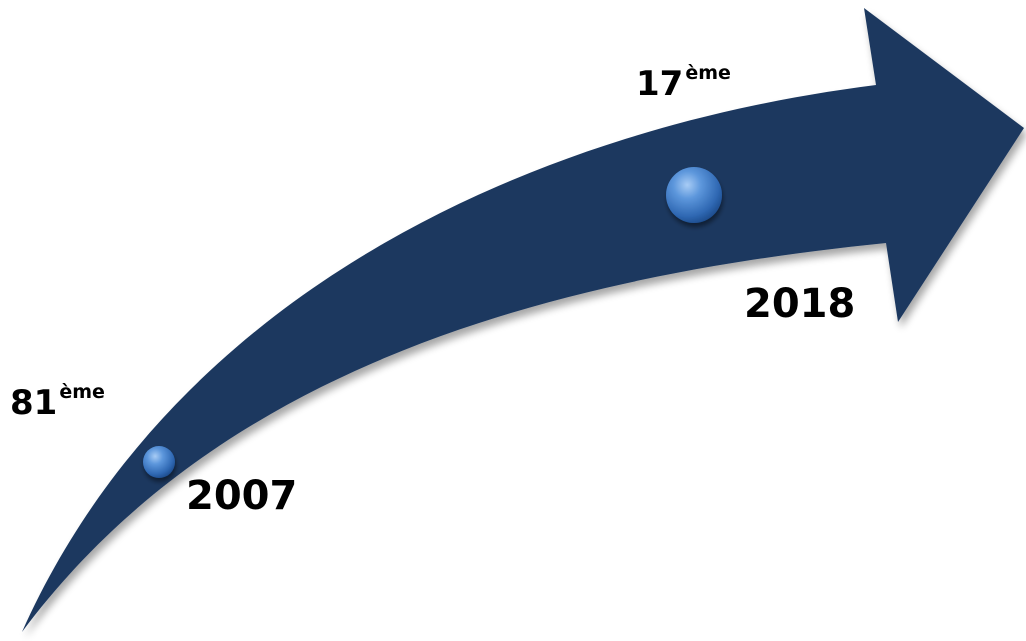 Image resolution: width=1026 pixels, height=641 pixels. Describe the element at coordinates (683, 82) in the screenshot. I see `rank-label-2018: 17 ème` at that location.